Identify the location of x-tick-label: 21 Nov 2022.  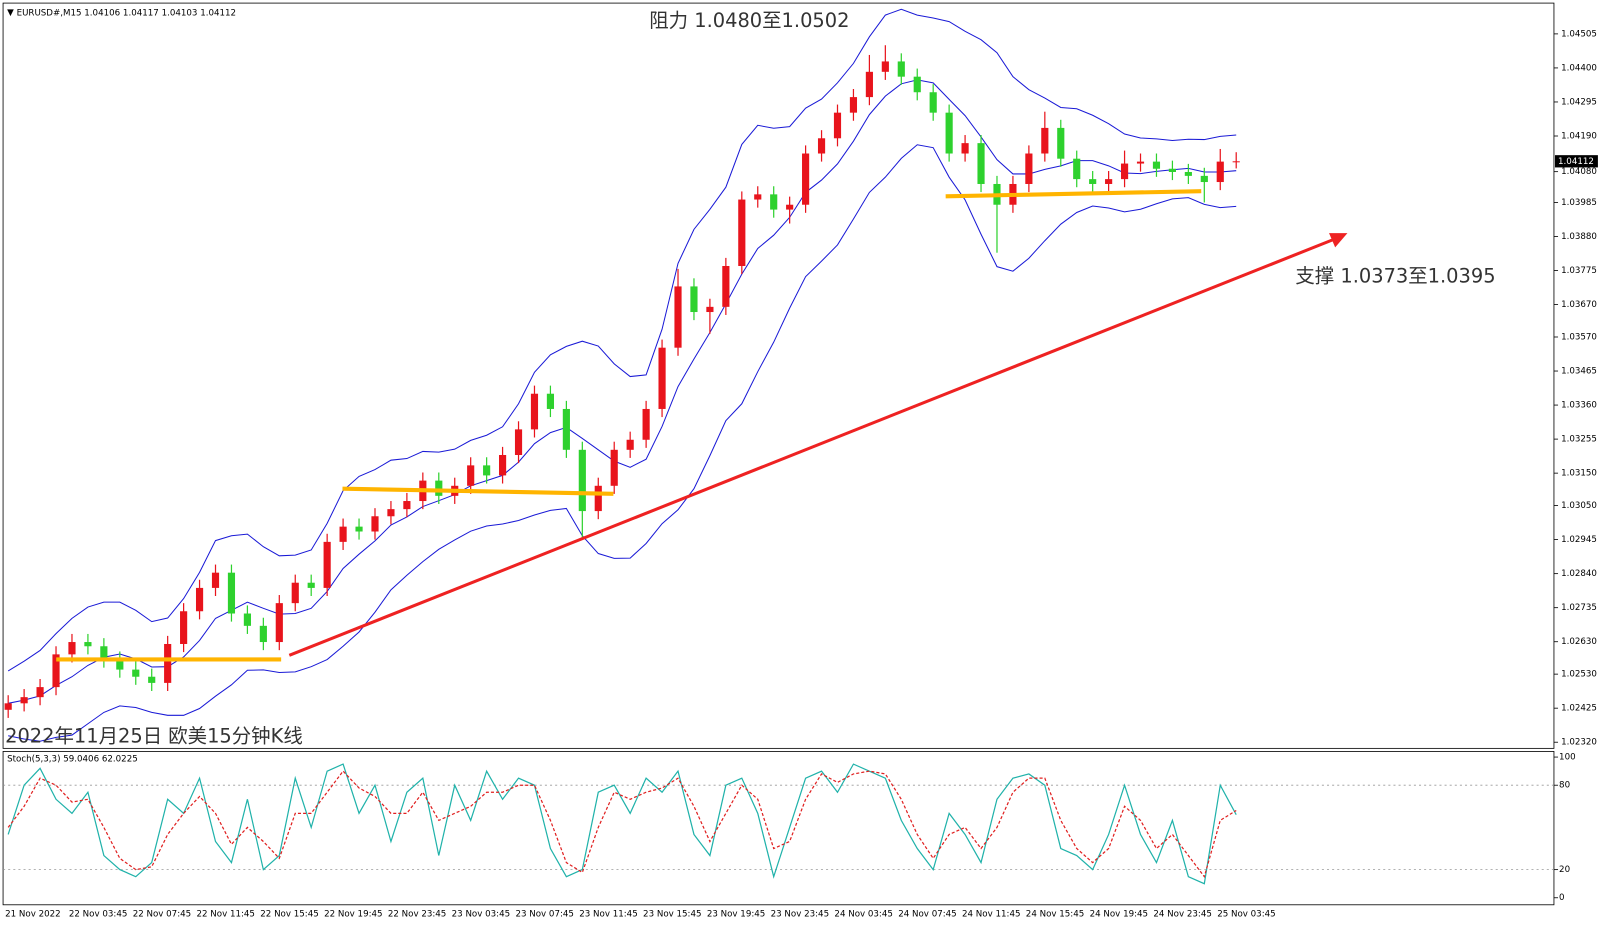
(33, 914).